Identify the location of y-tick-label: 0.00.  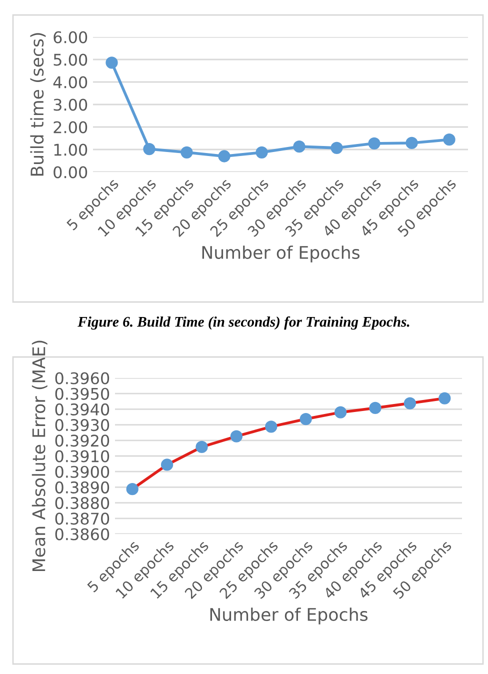
(71, 172).